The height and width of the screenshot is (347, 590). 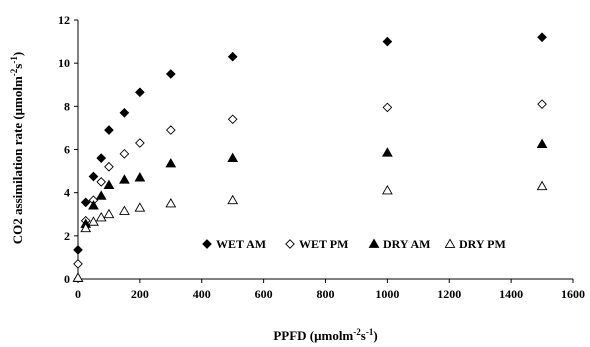 What do you see at coordinates (67, 236) in the screenshot?
I see `y-tick-label: 2` at bounding box center [67, 236].